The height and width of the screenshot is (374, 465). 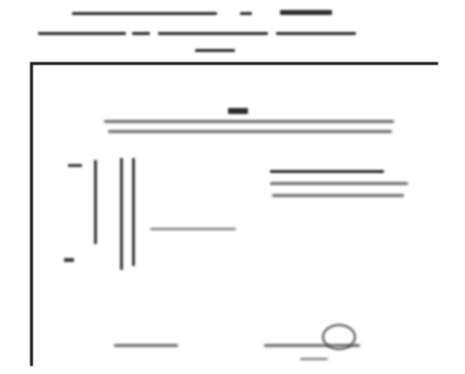 I want to click on right-line-2-ink, so click(x=339, y=183).